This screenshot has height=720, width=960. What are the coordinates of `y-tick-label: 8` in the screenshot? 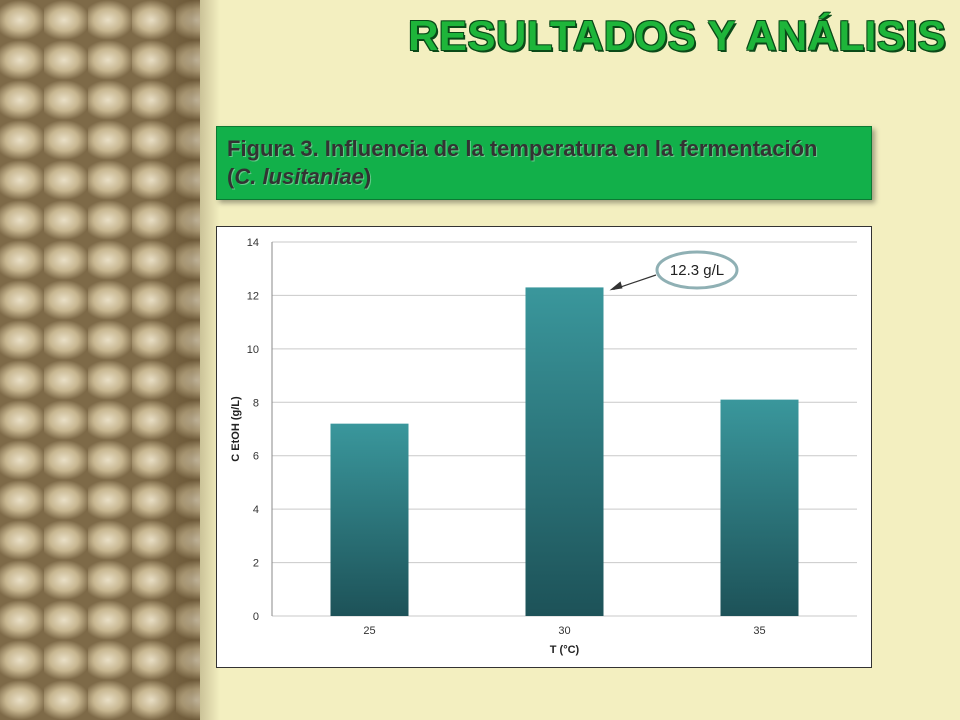 It's located at (256, 403).